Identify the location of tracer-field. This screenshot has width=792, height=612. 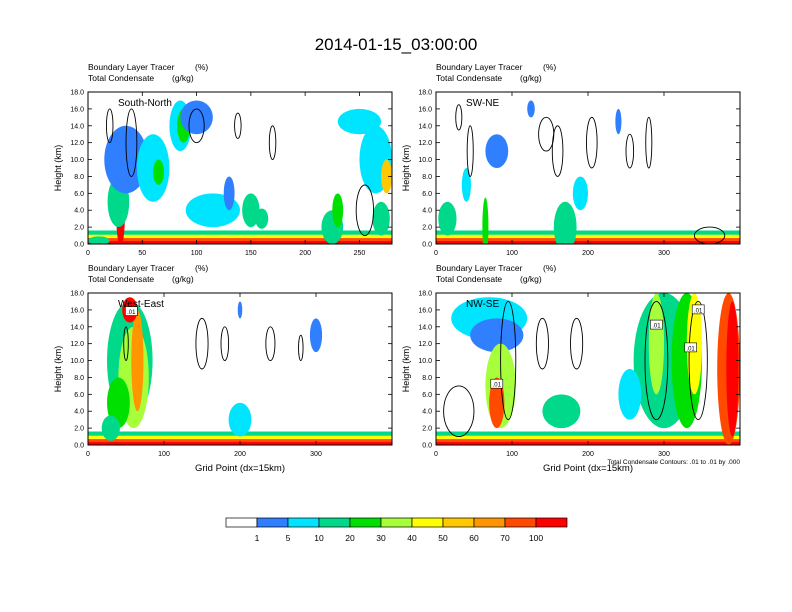
(240, 172).